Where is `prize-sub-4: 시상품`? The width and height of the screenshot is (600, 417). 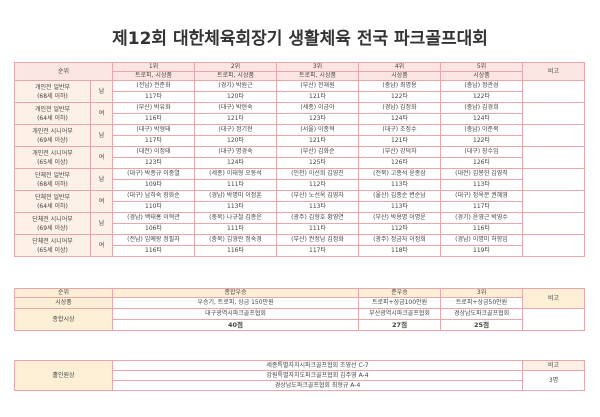
prize-sub-4: 시상품 is located at coordinates (400, 76).